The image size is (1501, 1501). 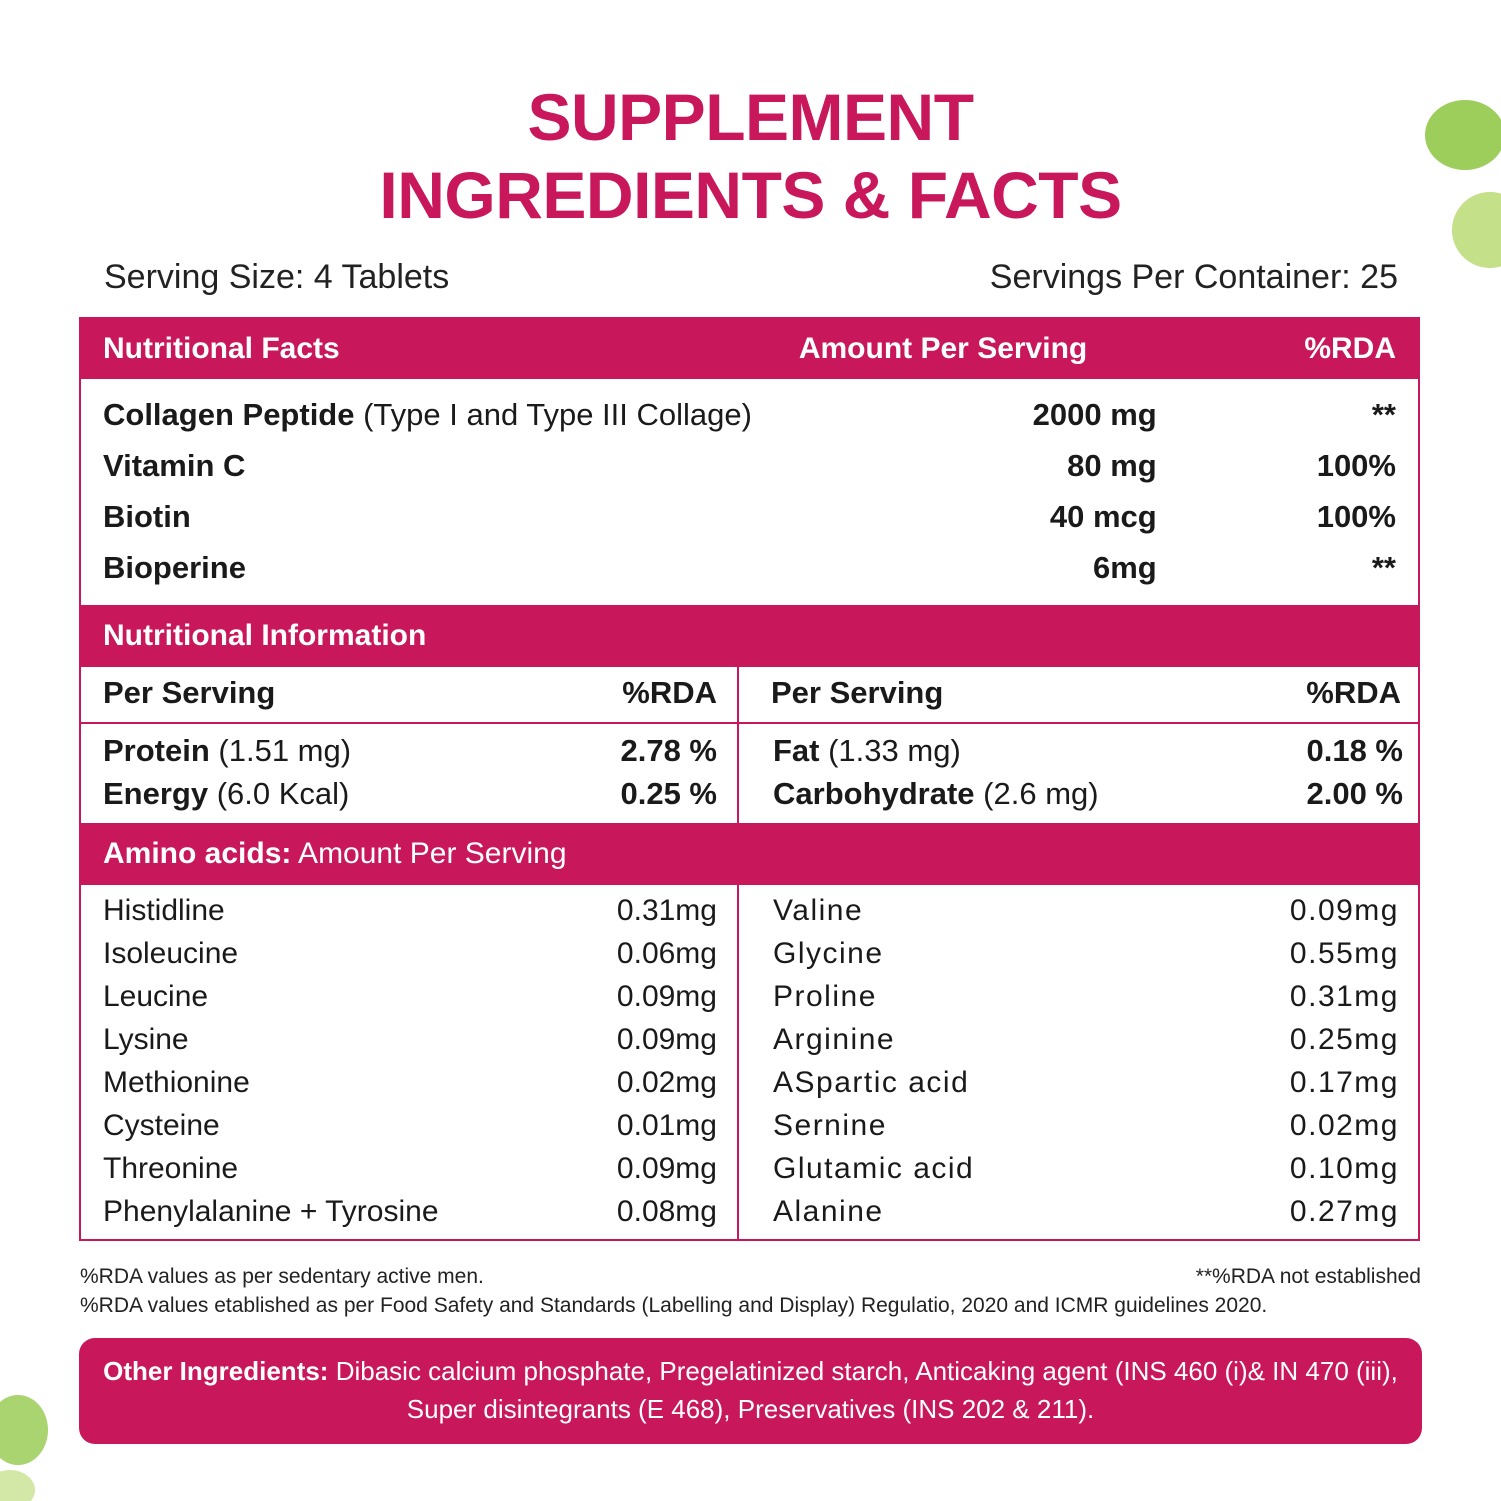 I want to click on servings-per-container: Servings Per Container: 25, so click(x=1193, y=277).